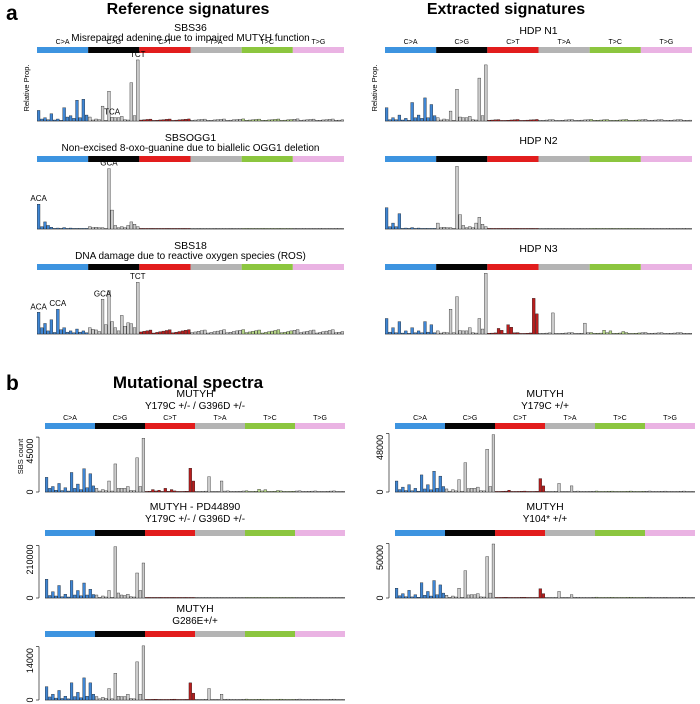 Image resolution: width=700 pixels, height=704 pixels. Describe the element at coordinates (103, 293) in the screenshot. I see `annotation-label: GCA` at that location.